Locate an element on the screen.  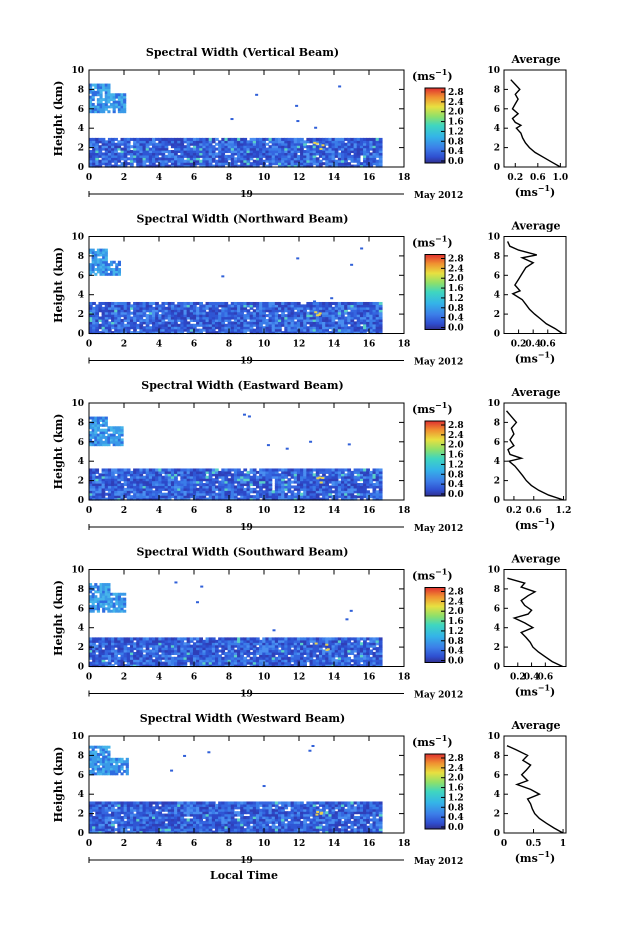
x-tick-label: 6 is located at coordinates (194, 178).